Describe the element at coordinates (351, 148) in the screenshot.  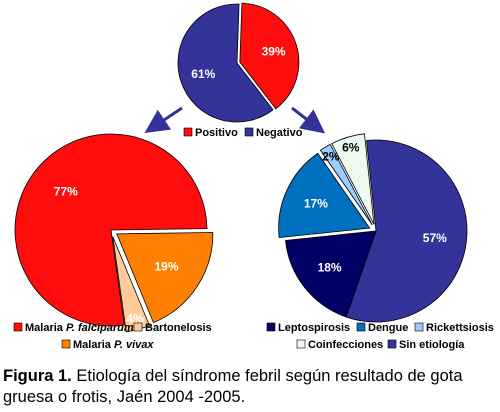
I see `data-label-coinfecciones: 6%` at that location.